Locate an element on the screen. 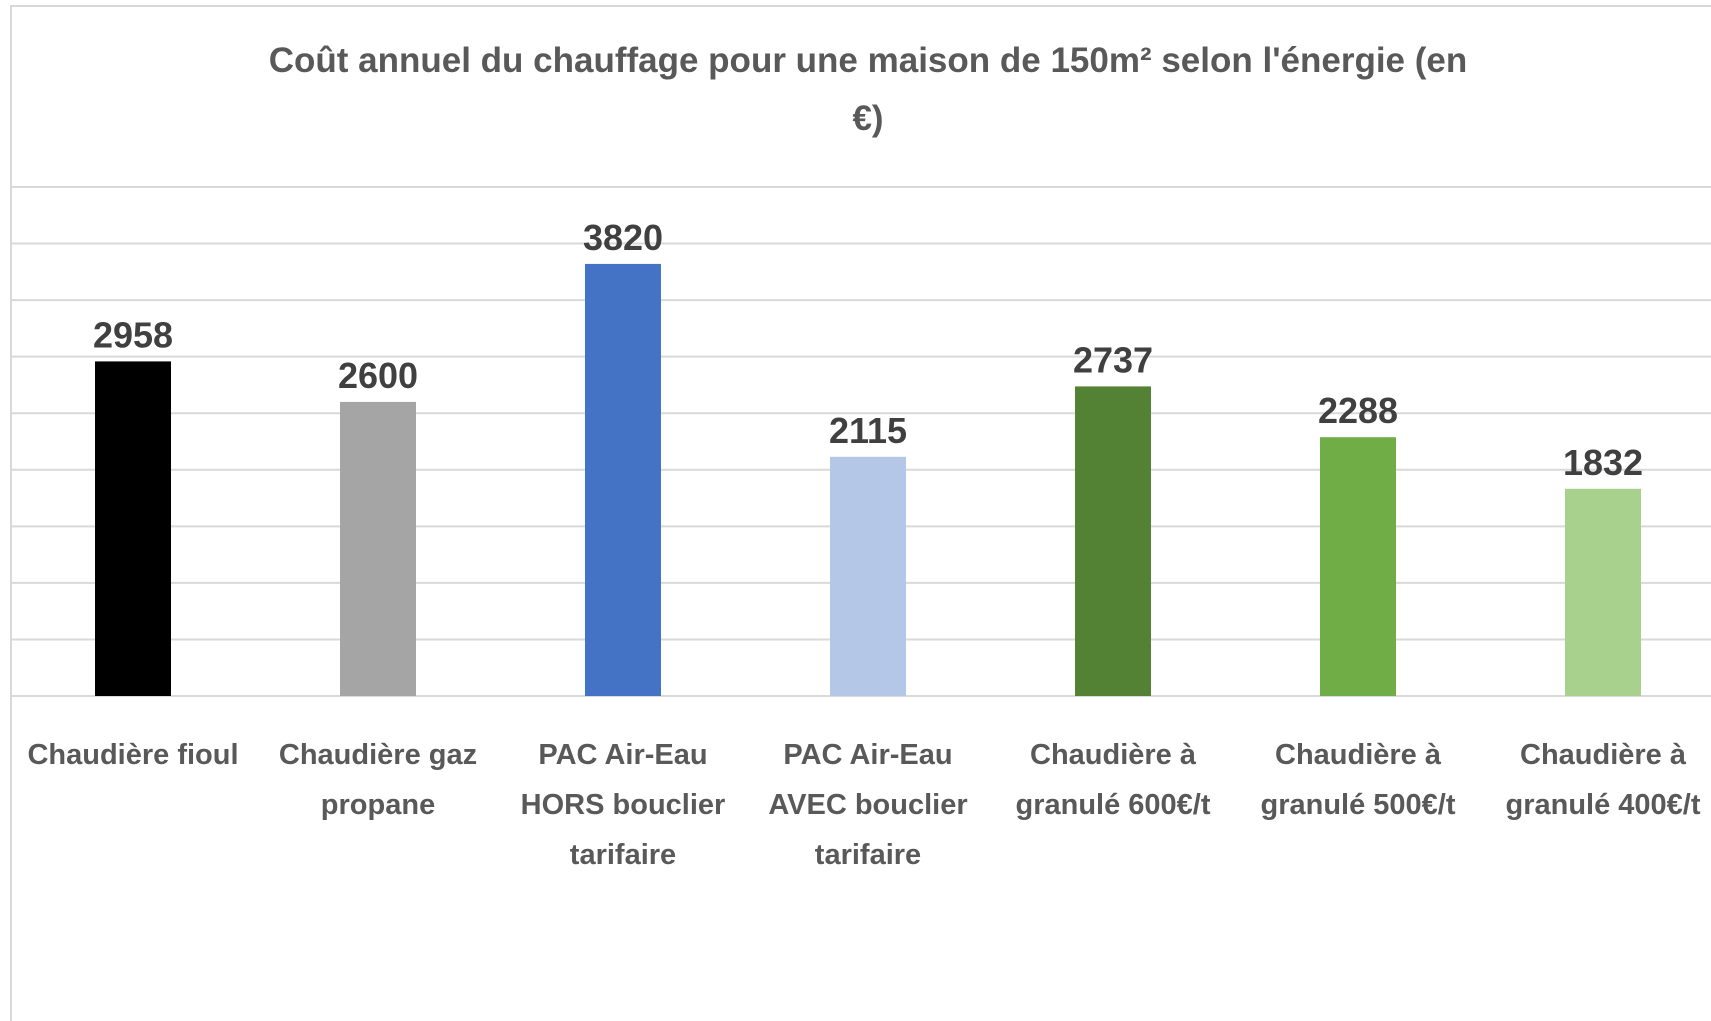 Image resolution: width=1711 pixels, height=1021 pixels. value-label: 2958 is located at coordinates (133, 334).